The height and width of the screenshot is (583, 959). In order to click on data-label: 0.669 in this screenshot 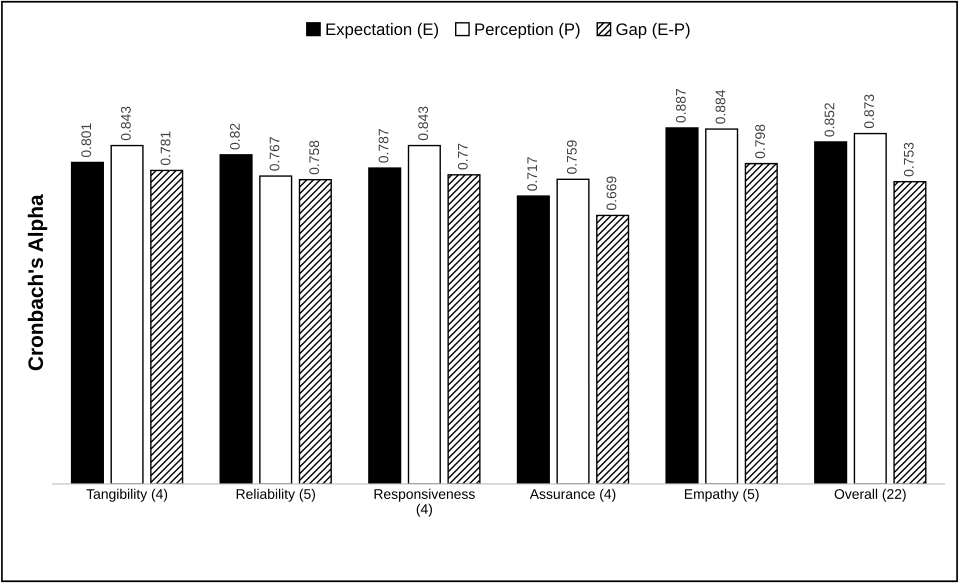, I will do `click(611, 193)`.